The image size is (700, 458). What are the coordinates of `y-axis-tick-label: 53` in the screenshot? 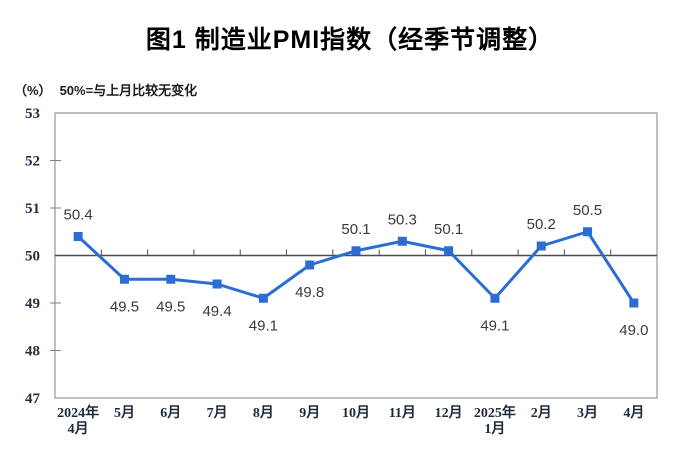 It's located at (32, 114).